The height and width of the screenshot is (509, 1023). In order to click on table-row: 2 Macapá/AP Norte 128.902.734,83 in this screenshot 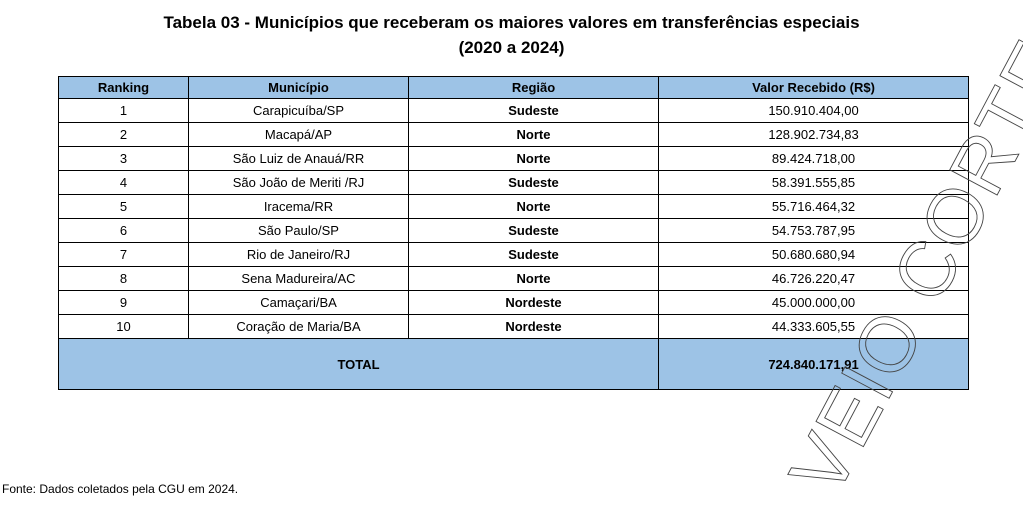, I will do `click(513, 134)`.